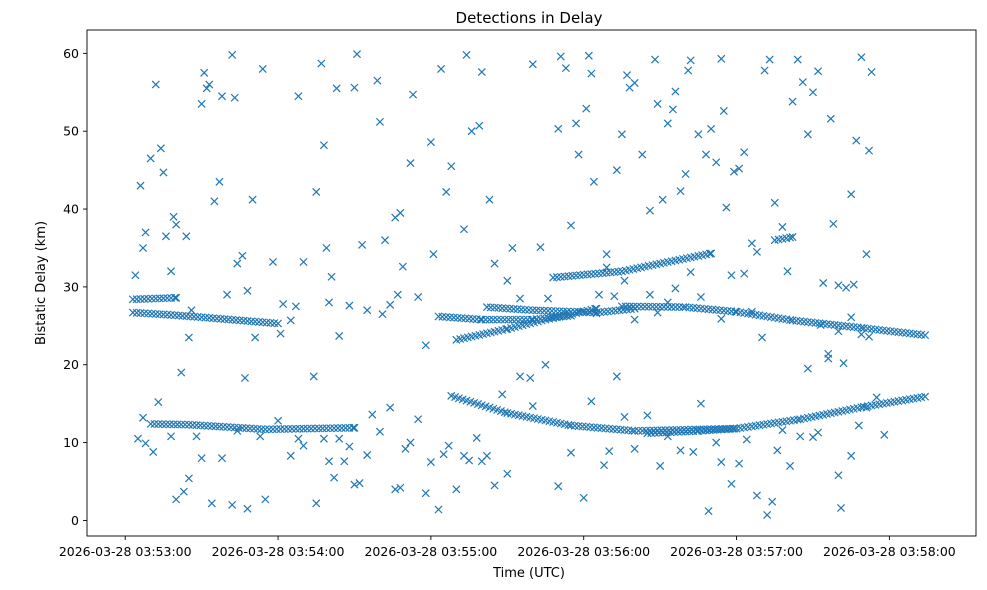 The image size is (987, 590). I want to click on y-tick-label: 30, so click(71, 286).